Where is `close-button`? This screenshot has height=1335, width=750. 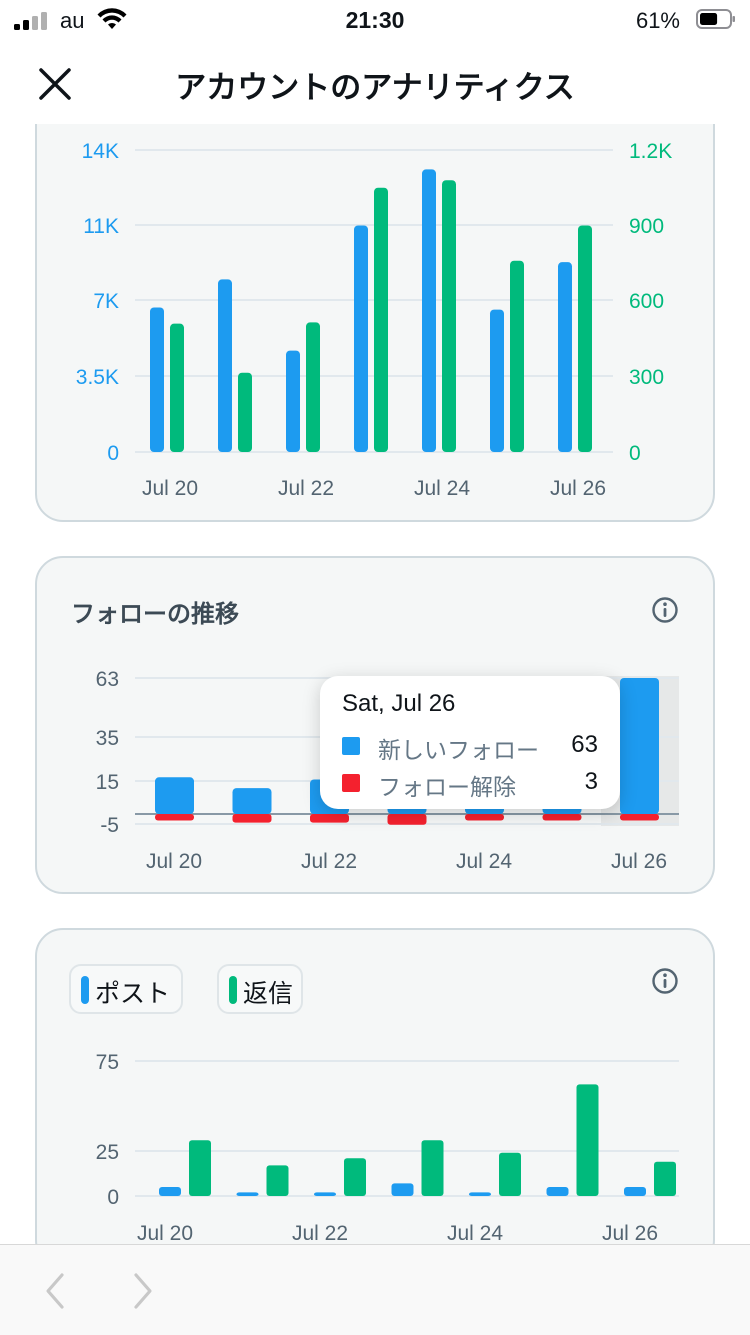
close-button is located at coordinates (56, 85).